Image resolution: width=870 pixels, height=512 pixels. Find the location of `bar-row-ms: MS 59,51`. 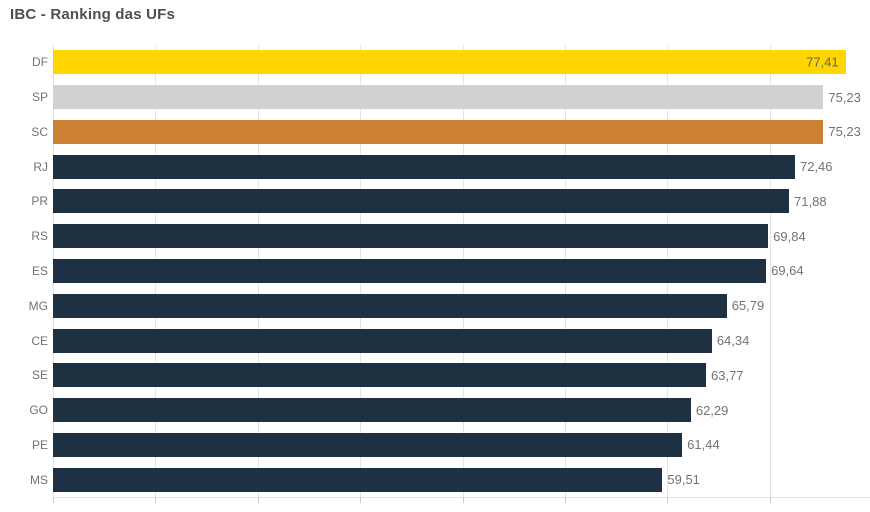

bar-row-ms: MS 59,51 is located at coordinates (435, 479).